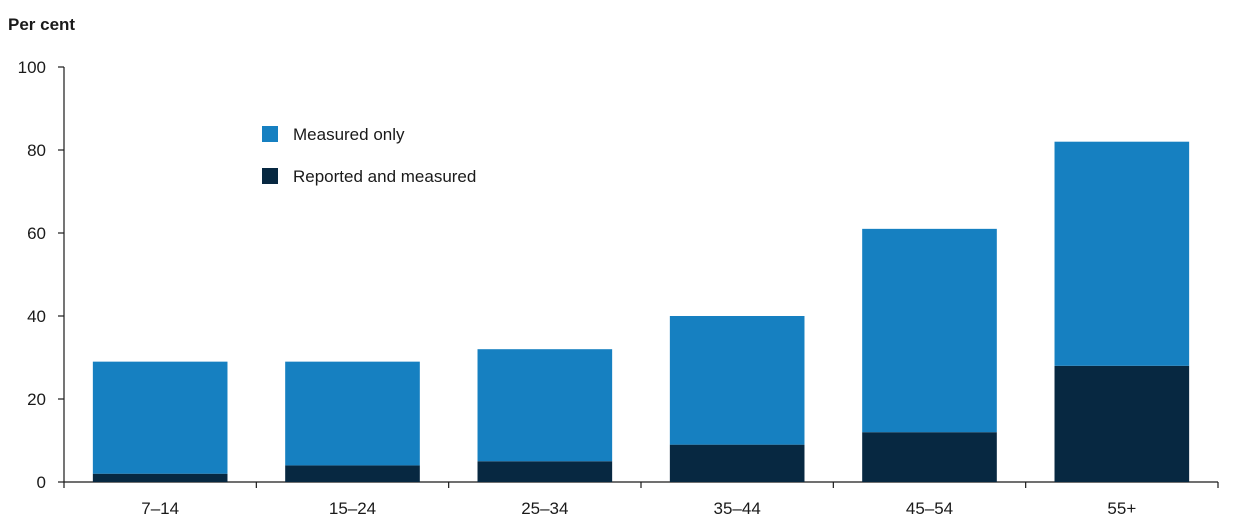 The height and width of the screenshot is (521, 1233). What do you see at coordinates (270, 176) in the screenshot?
I see `legend-swatch-reported-and-measured` at bounding box center [270, 176].